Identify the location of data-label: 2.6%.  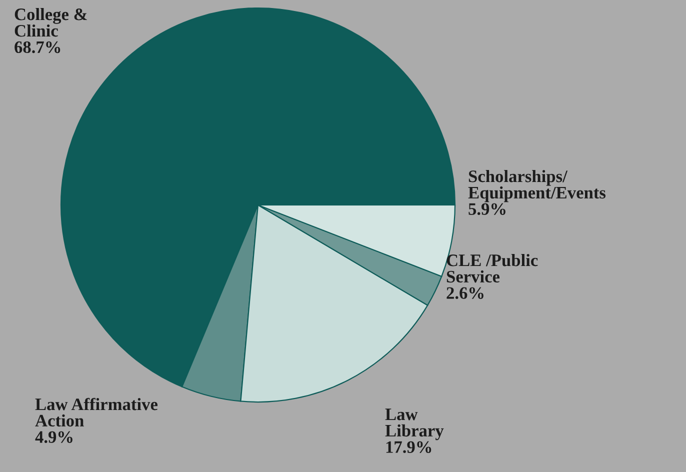
(465, 293).